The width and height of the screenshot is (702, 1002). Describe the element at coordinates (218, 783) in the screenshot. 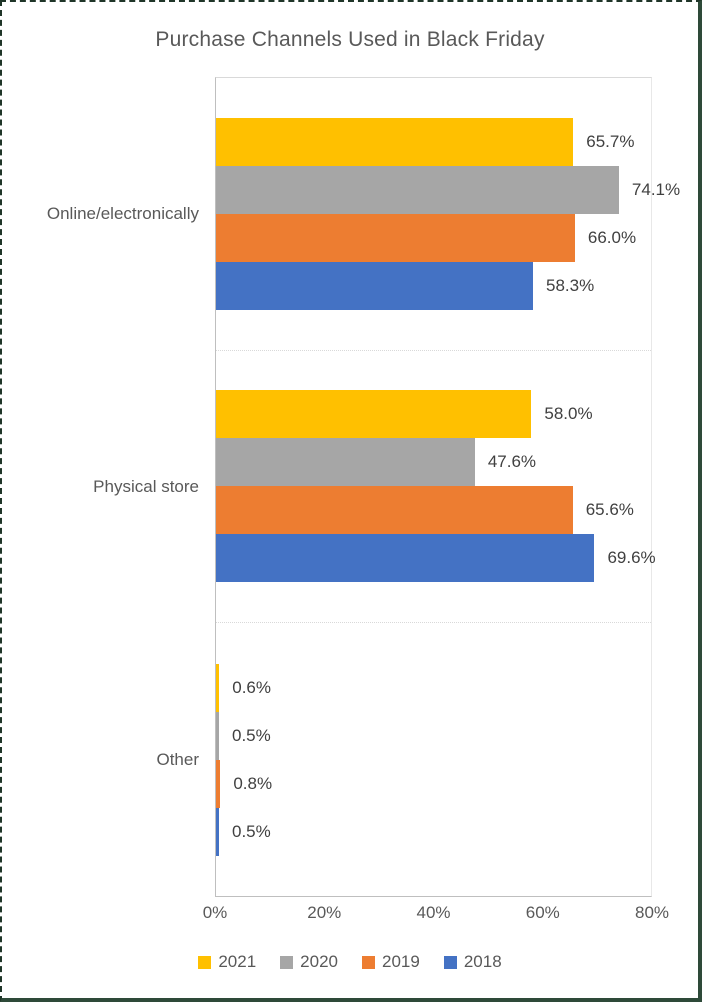

I see `bar-2019-other` at that location.